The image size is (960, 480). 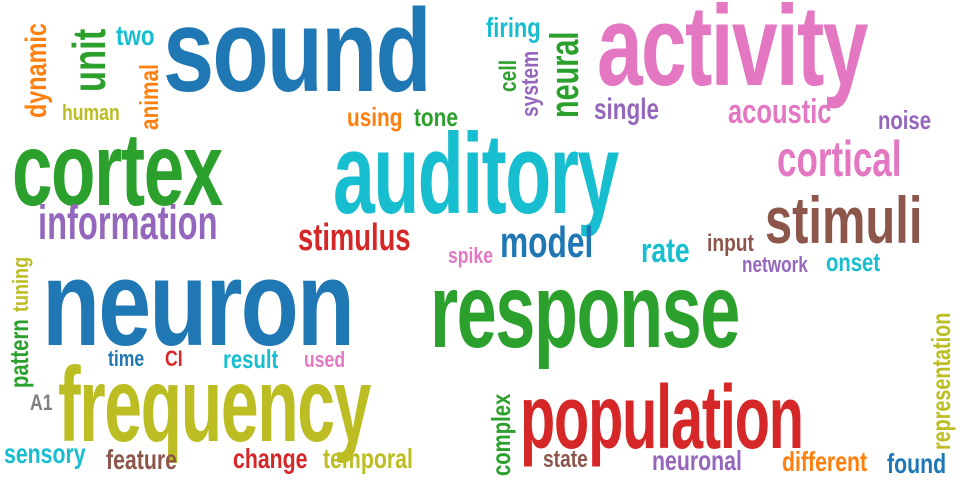 What do you see at coordinates (941, 381) in the screenshot?
I see `word-representation: representation` at bounding box center [941, 381].